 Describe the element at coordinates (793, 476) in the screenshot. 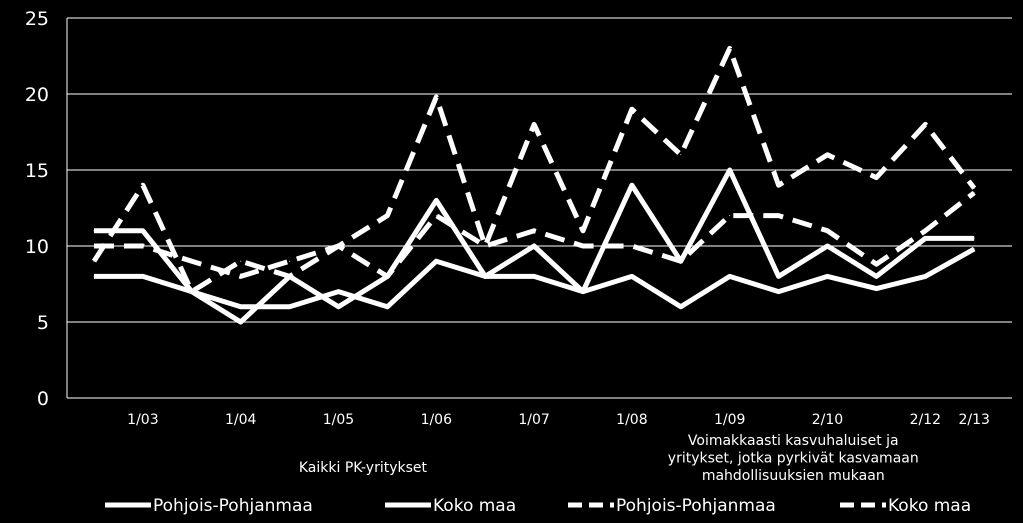

I see `group-label: mahdollisuuksien mukaan` at that location.